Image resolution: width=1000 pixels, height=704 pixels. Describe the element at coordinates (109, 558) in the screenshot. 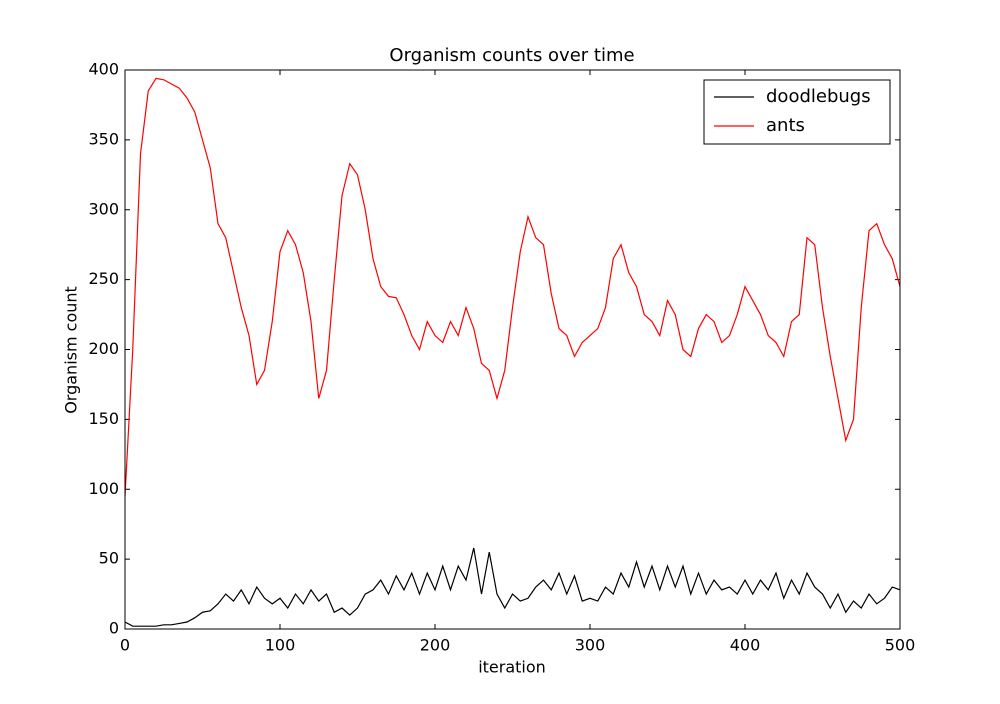

I see `y-tick-label: 50` at that location.